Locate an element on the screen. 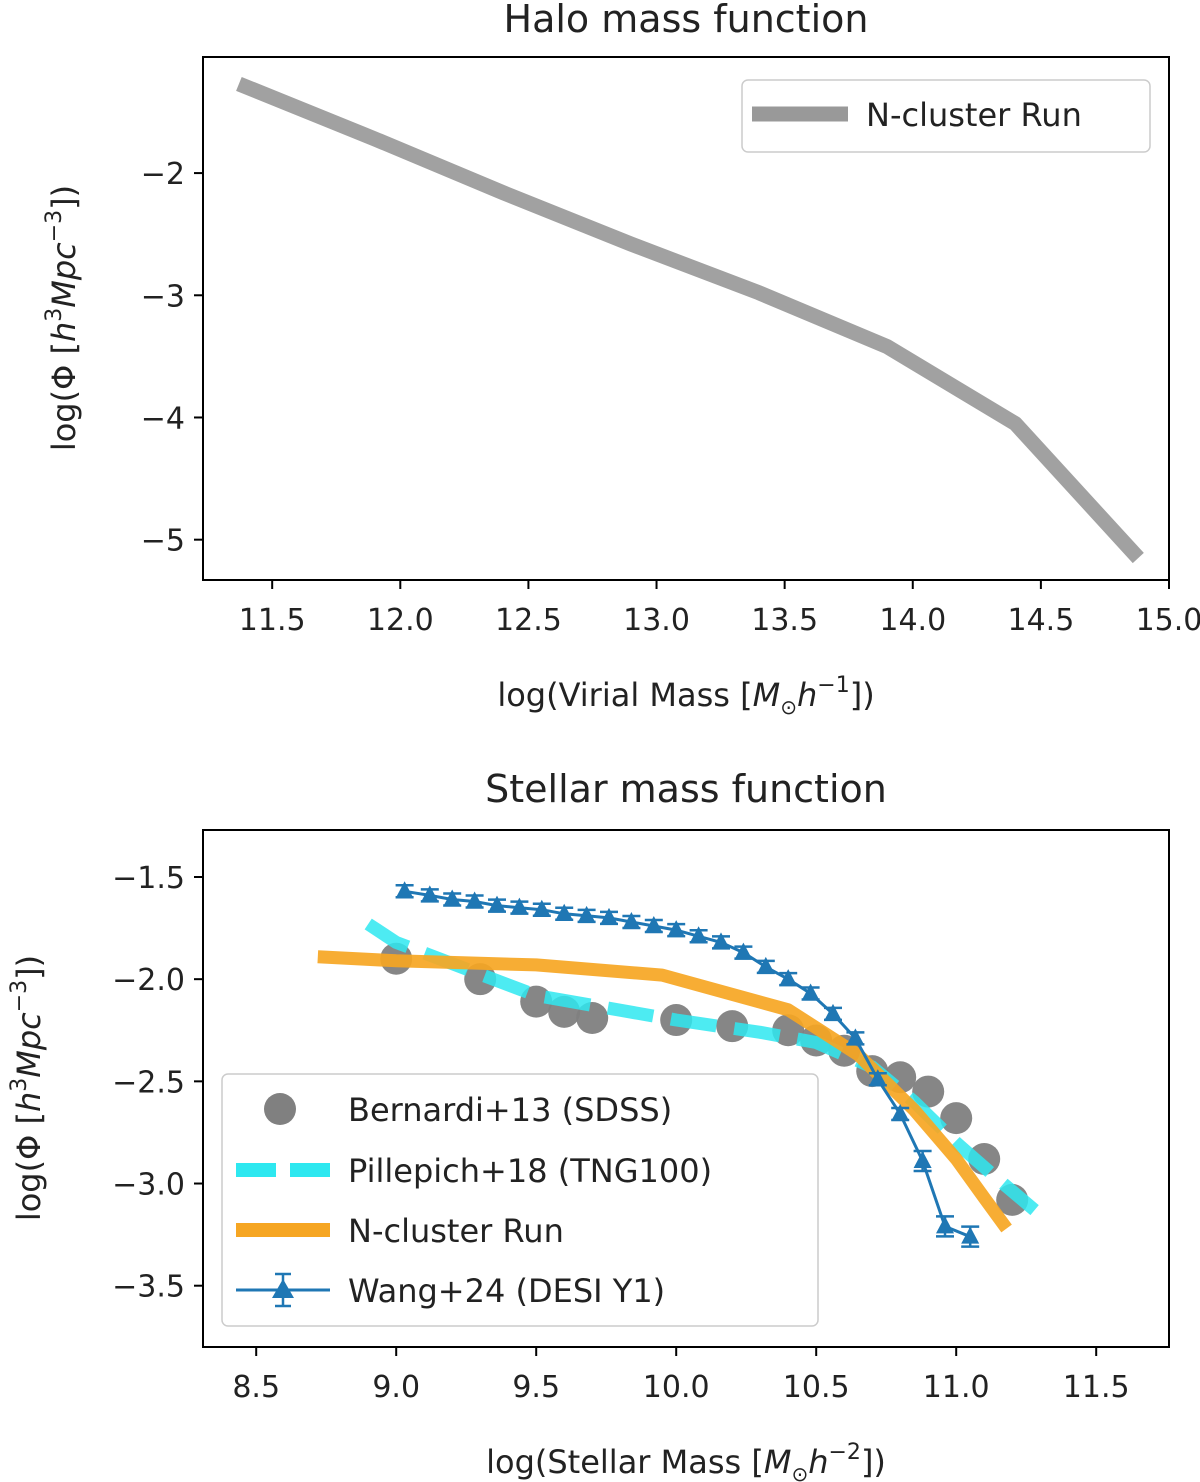 The image size is (1200, 1482). chart-2-ytick-label: −2.0 is located at coordinates (148, 980).